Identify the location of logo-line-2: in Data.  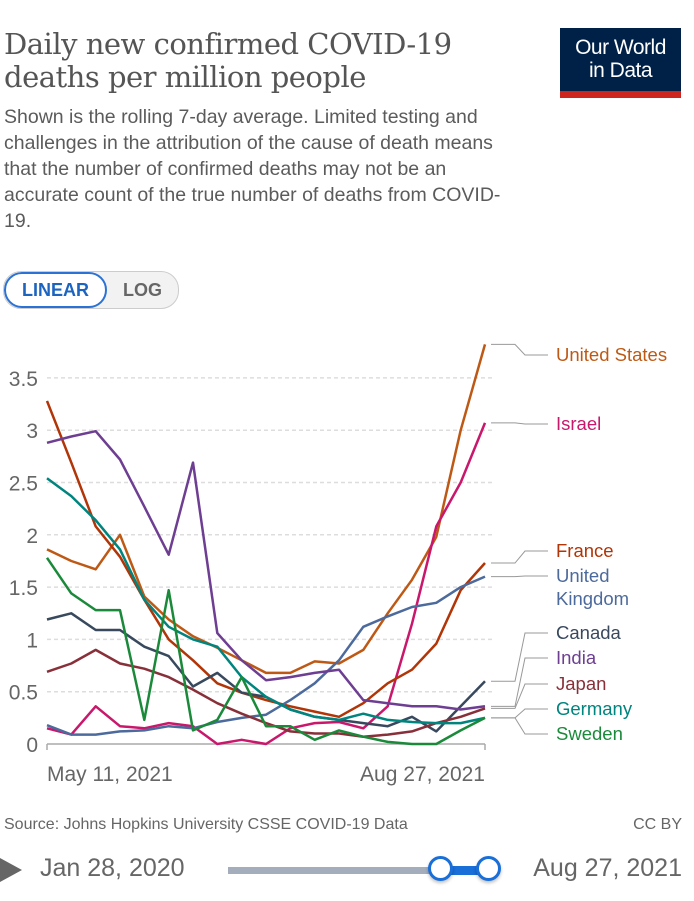
(620, 70).